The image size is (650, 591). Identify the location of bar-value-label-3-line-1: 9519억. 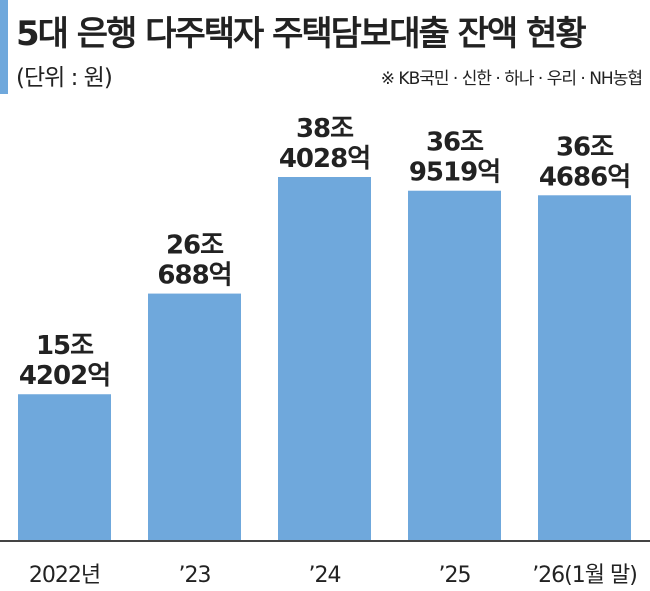
(454, 173).